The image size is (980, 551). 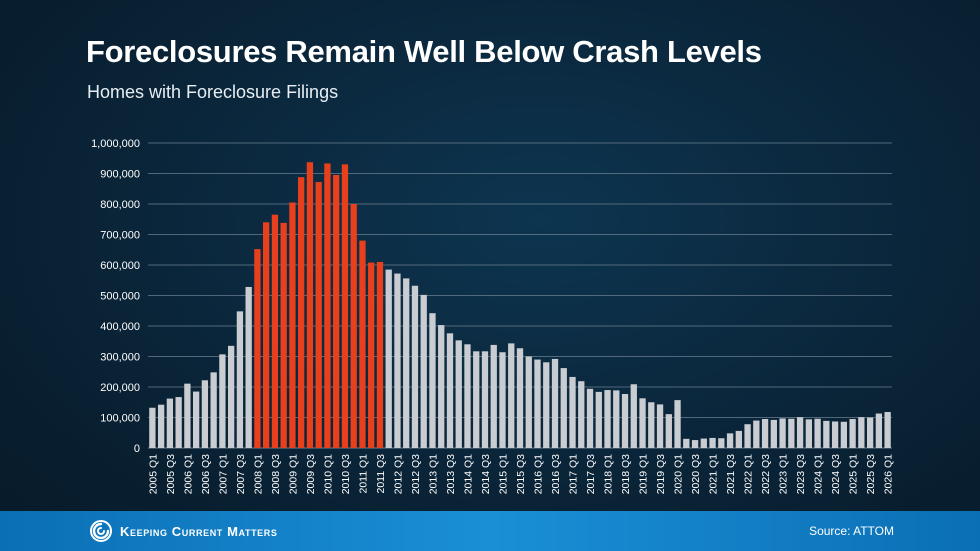 I want to click on bar-2020-q4, so click(x=703, y=443).